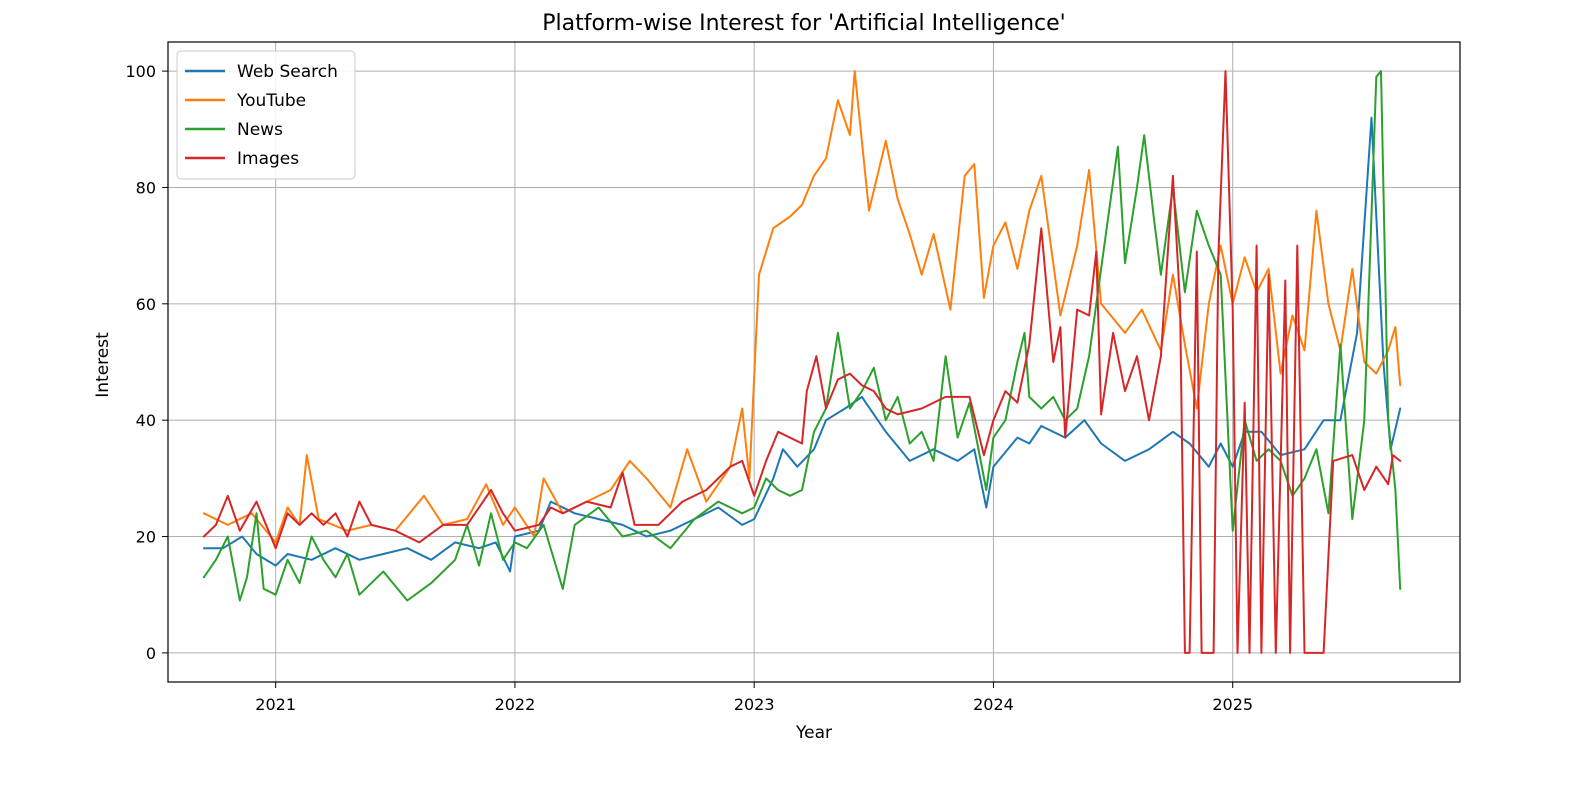  What do you see at coordinates (813, 733) in the screenshot?
I see `x-axis-label: Year` at bounding box center [813, 733].